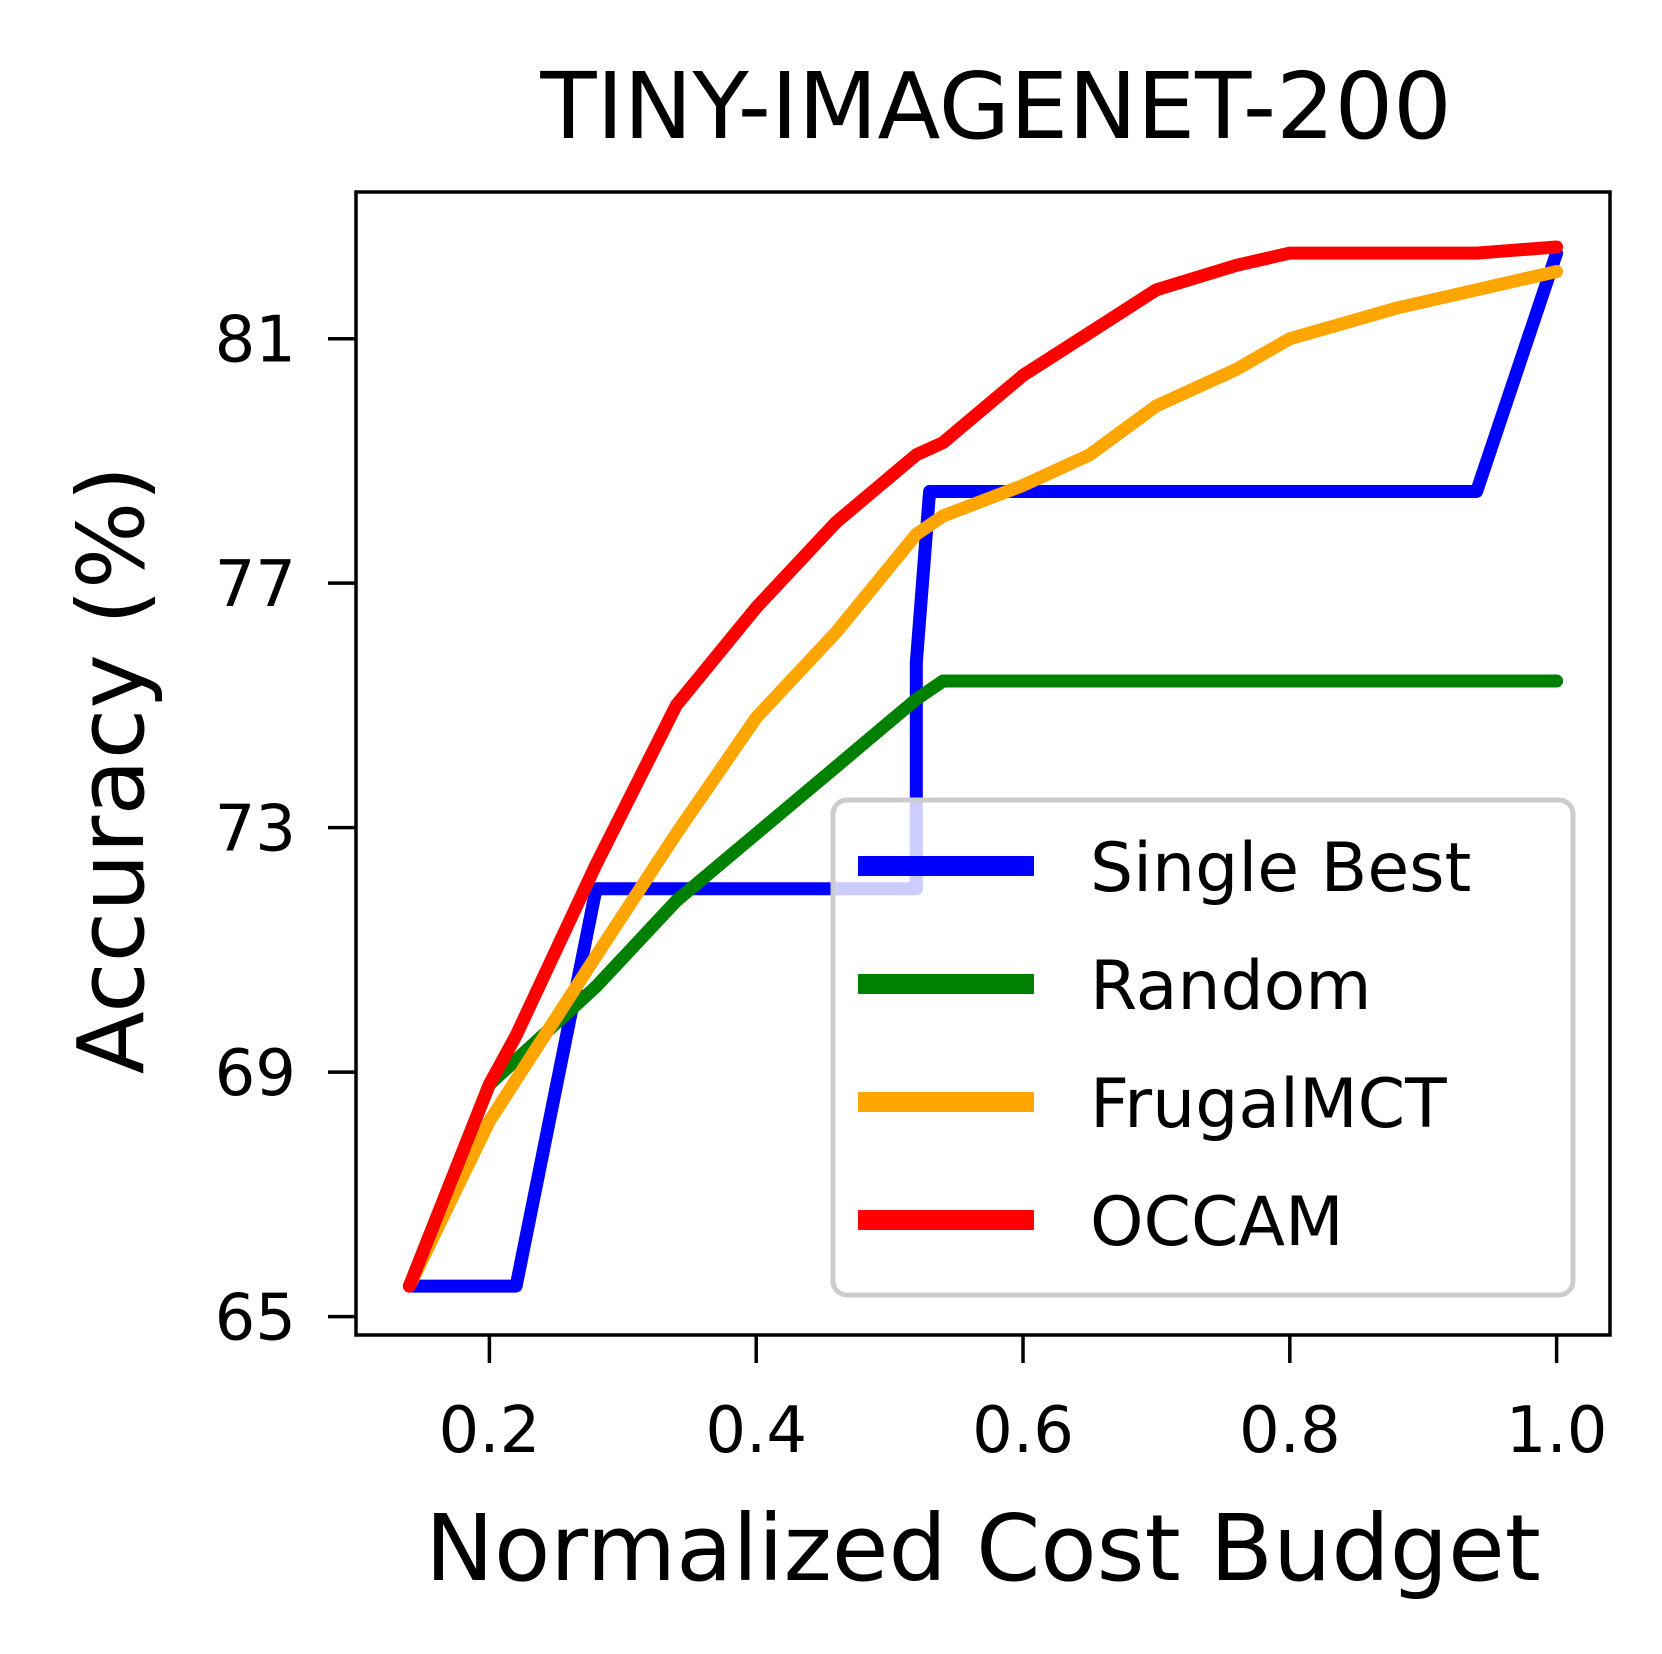 This screenshot has height=1654, width=1662. Describe the element at coordinates (1290, 1431) in the screenshot. I see `x-tick-label: 0.8` at that location.